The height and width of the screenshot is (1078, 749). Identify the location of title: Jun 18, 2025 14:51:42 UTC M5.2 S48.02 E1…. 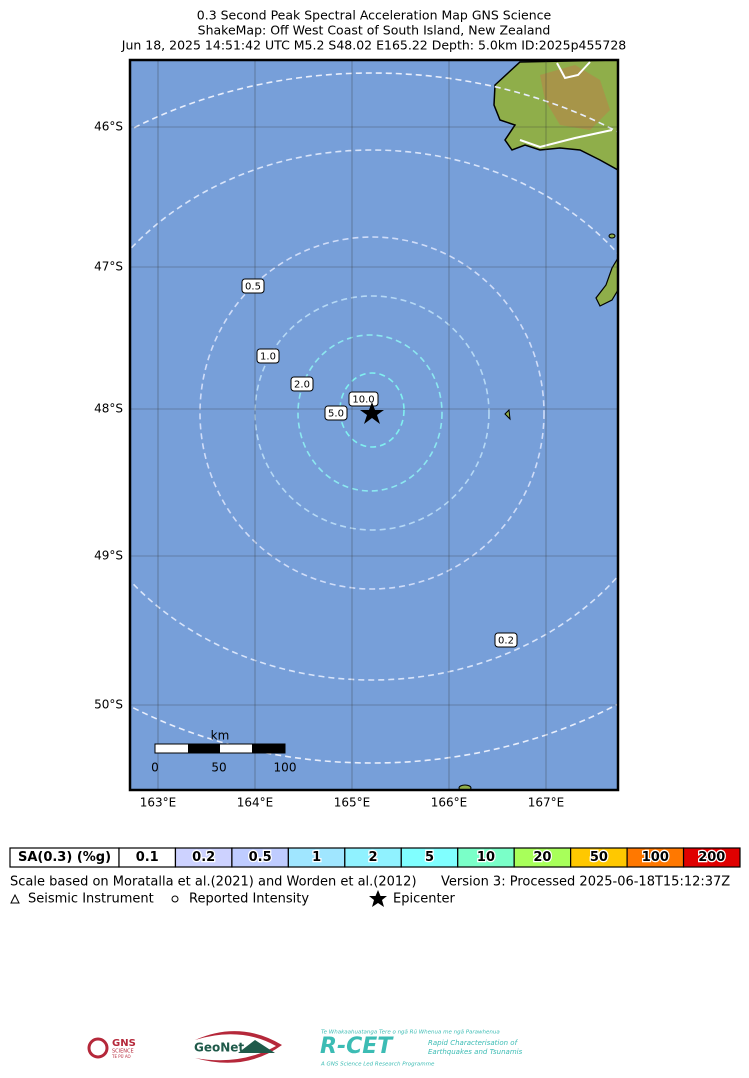
(374, 45).